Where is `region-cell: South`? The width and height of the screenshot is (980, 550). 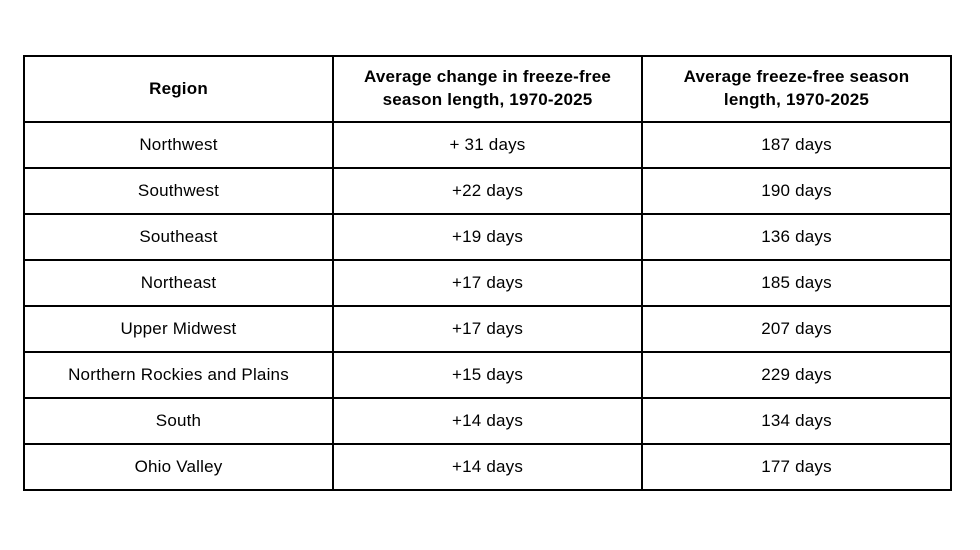 region-cell: South is located at coordinates (178, 421).